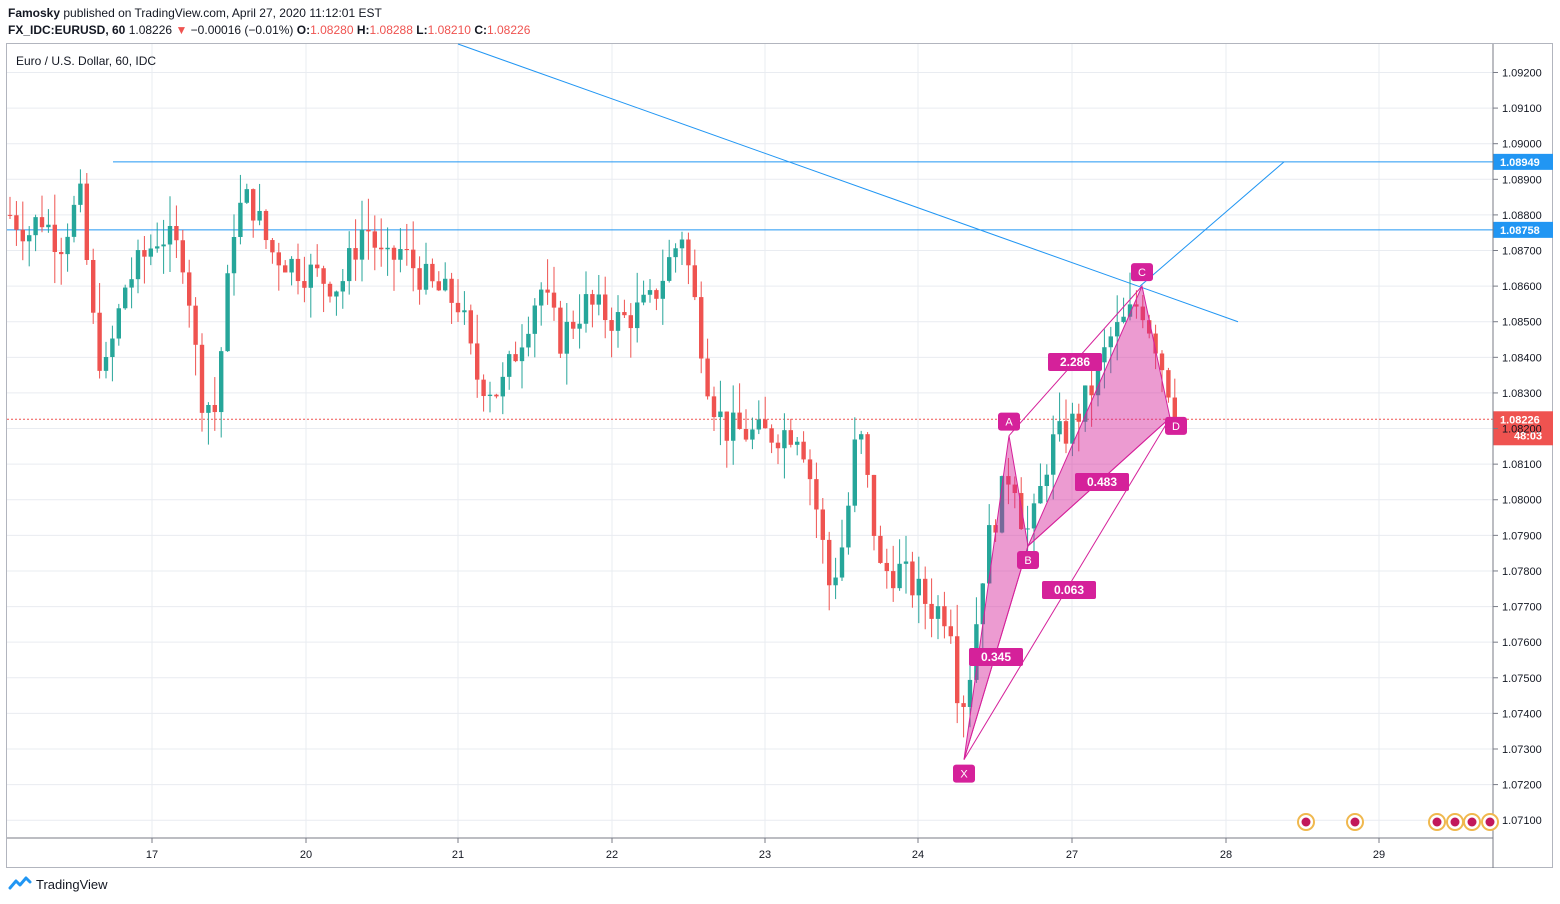  I want to click on price-tick-label: 1.08800, so click(1522, 216).